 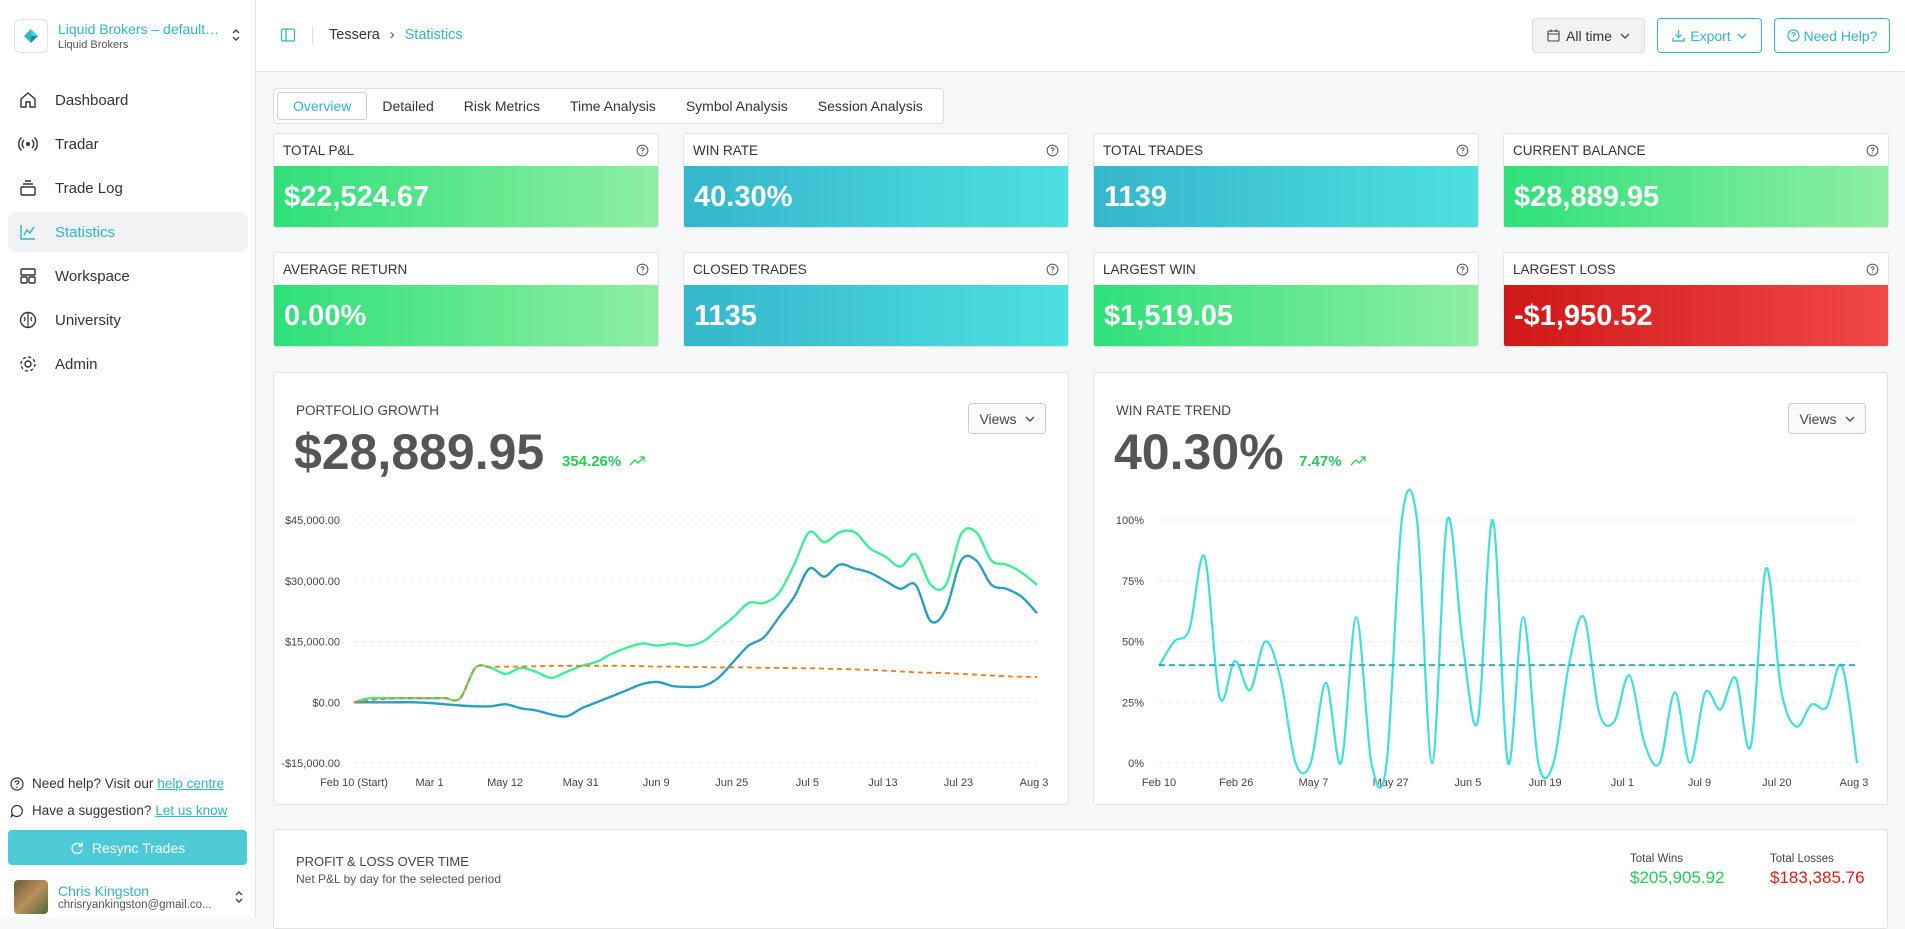 What do you see at coordinates (637, 461) in the screenshot?
I see `trending-up-icon` at bounding box center [637, 461].